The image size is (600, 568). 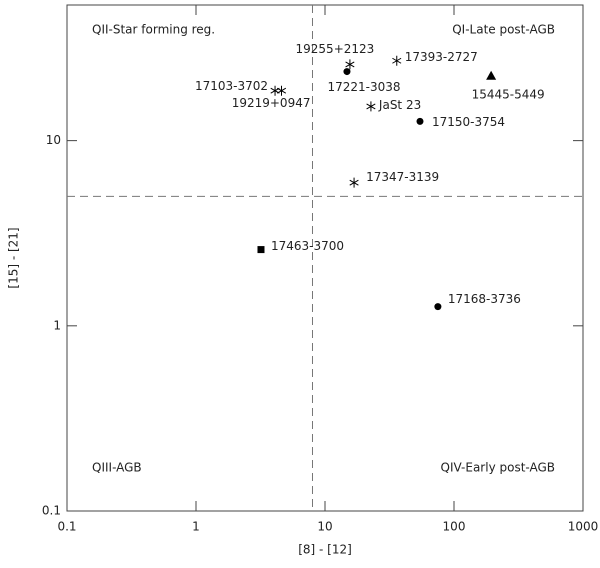 What do you see at coordinates (325, 550) in the screenshot?
I see `x-axis-label: [8] - [12]` at bounding box center [325, 550].